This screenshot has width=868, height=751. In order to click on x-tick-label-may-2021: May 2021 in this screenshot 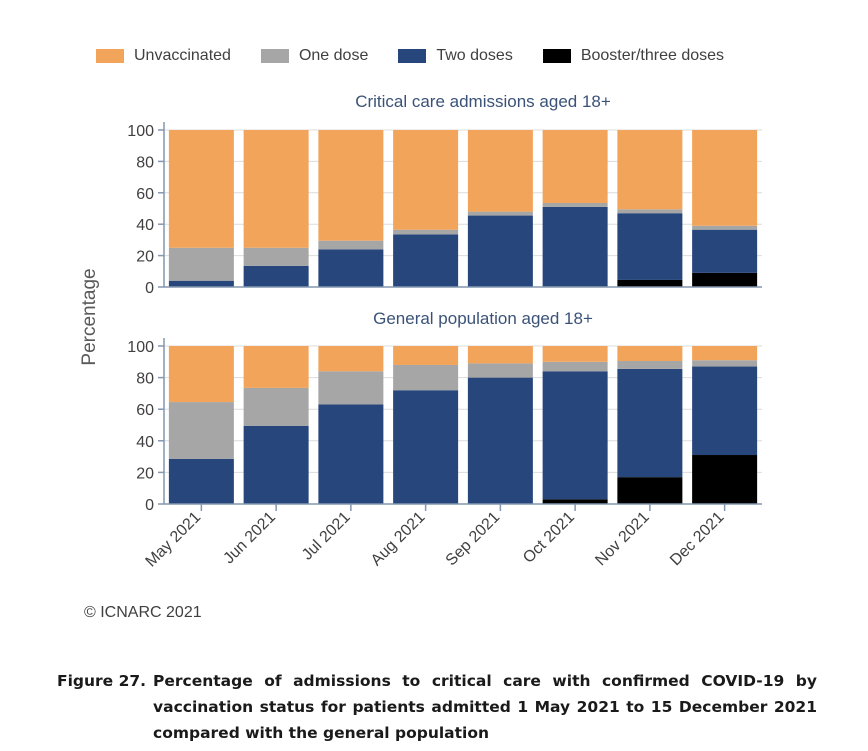, I will do `click(173, 540)`.